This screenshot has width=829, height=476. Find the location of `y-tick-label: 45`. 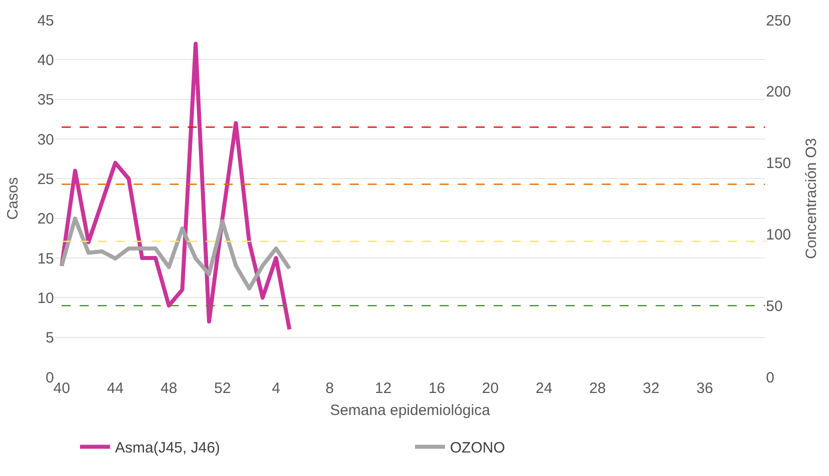

y-tick-label: 45 is located at coordinates (45, 21).